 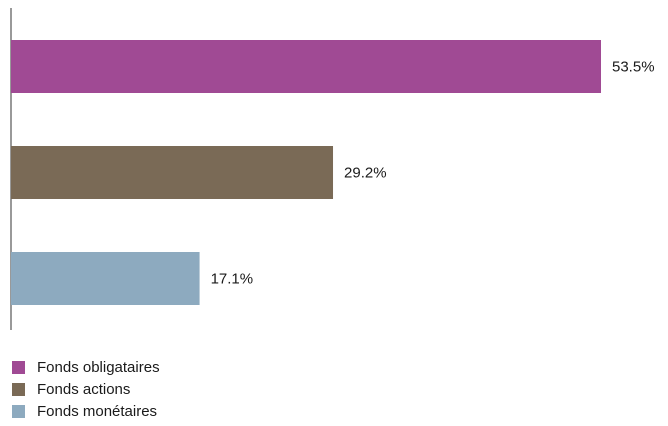 I want to click on legend-label: Fonds actions, so click(x=84, y=389).